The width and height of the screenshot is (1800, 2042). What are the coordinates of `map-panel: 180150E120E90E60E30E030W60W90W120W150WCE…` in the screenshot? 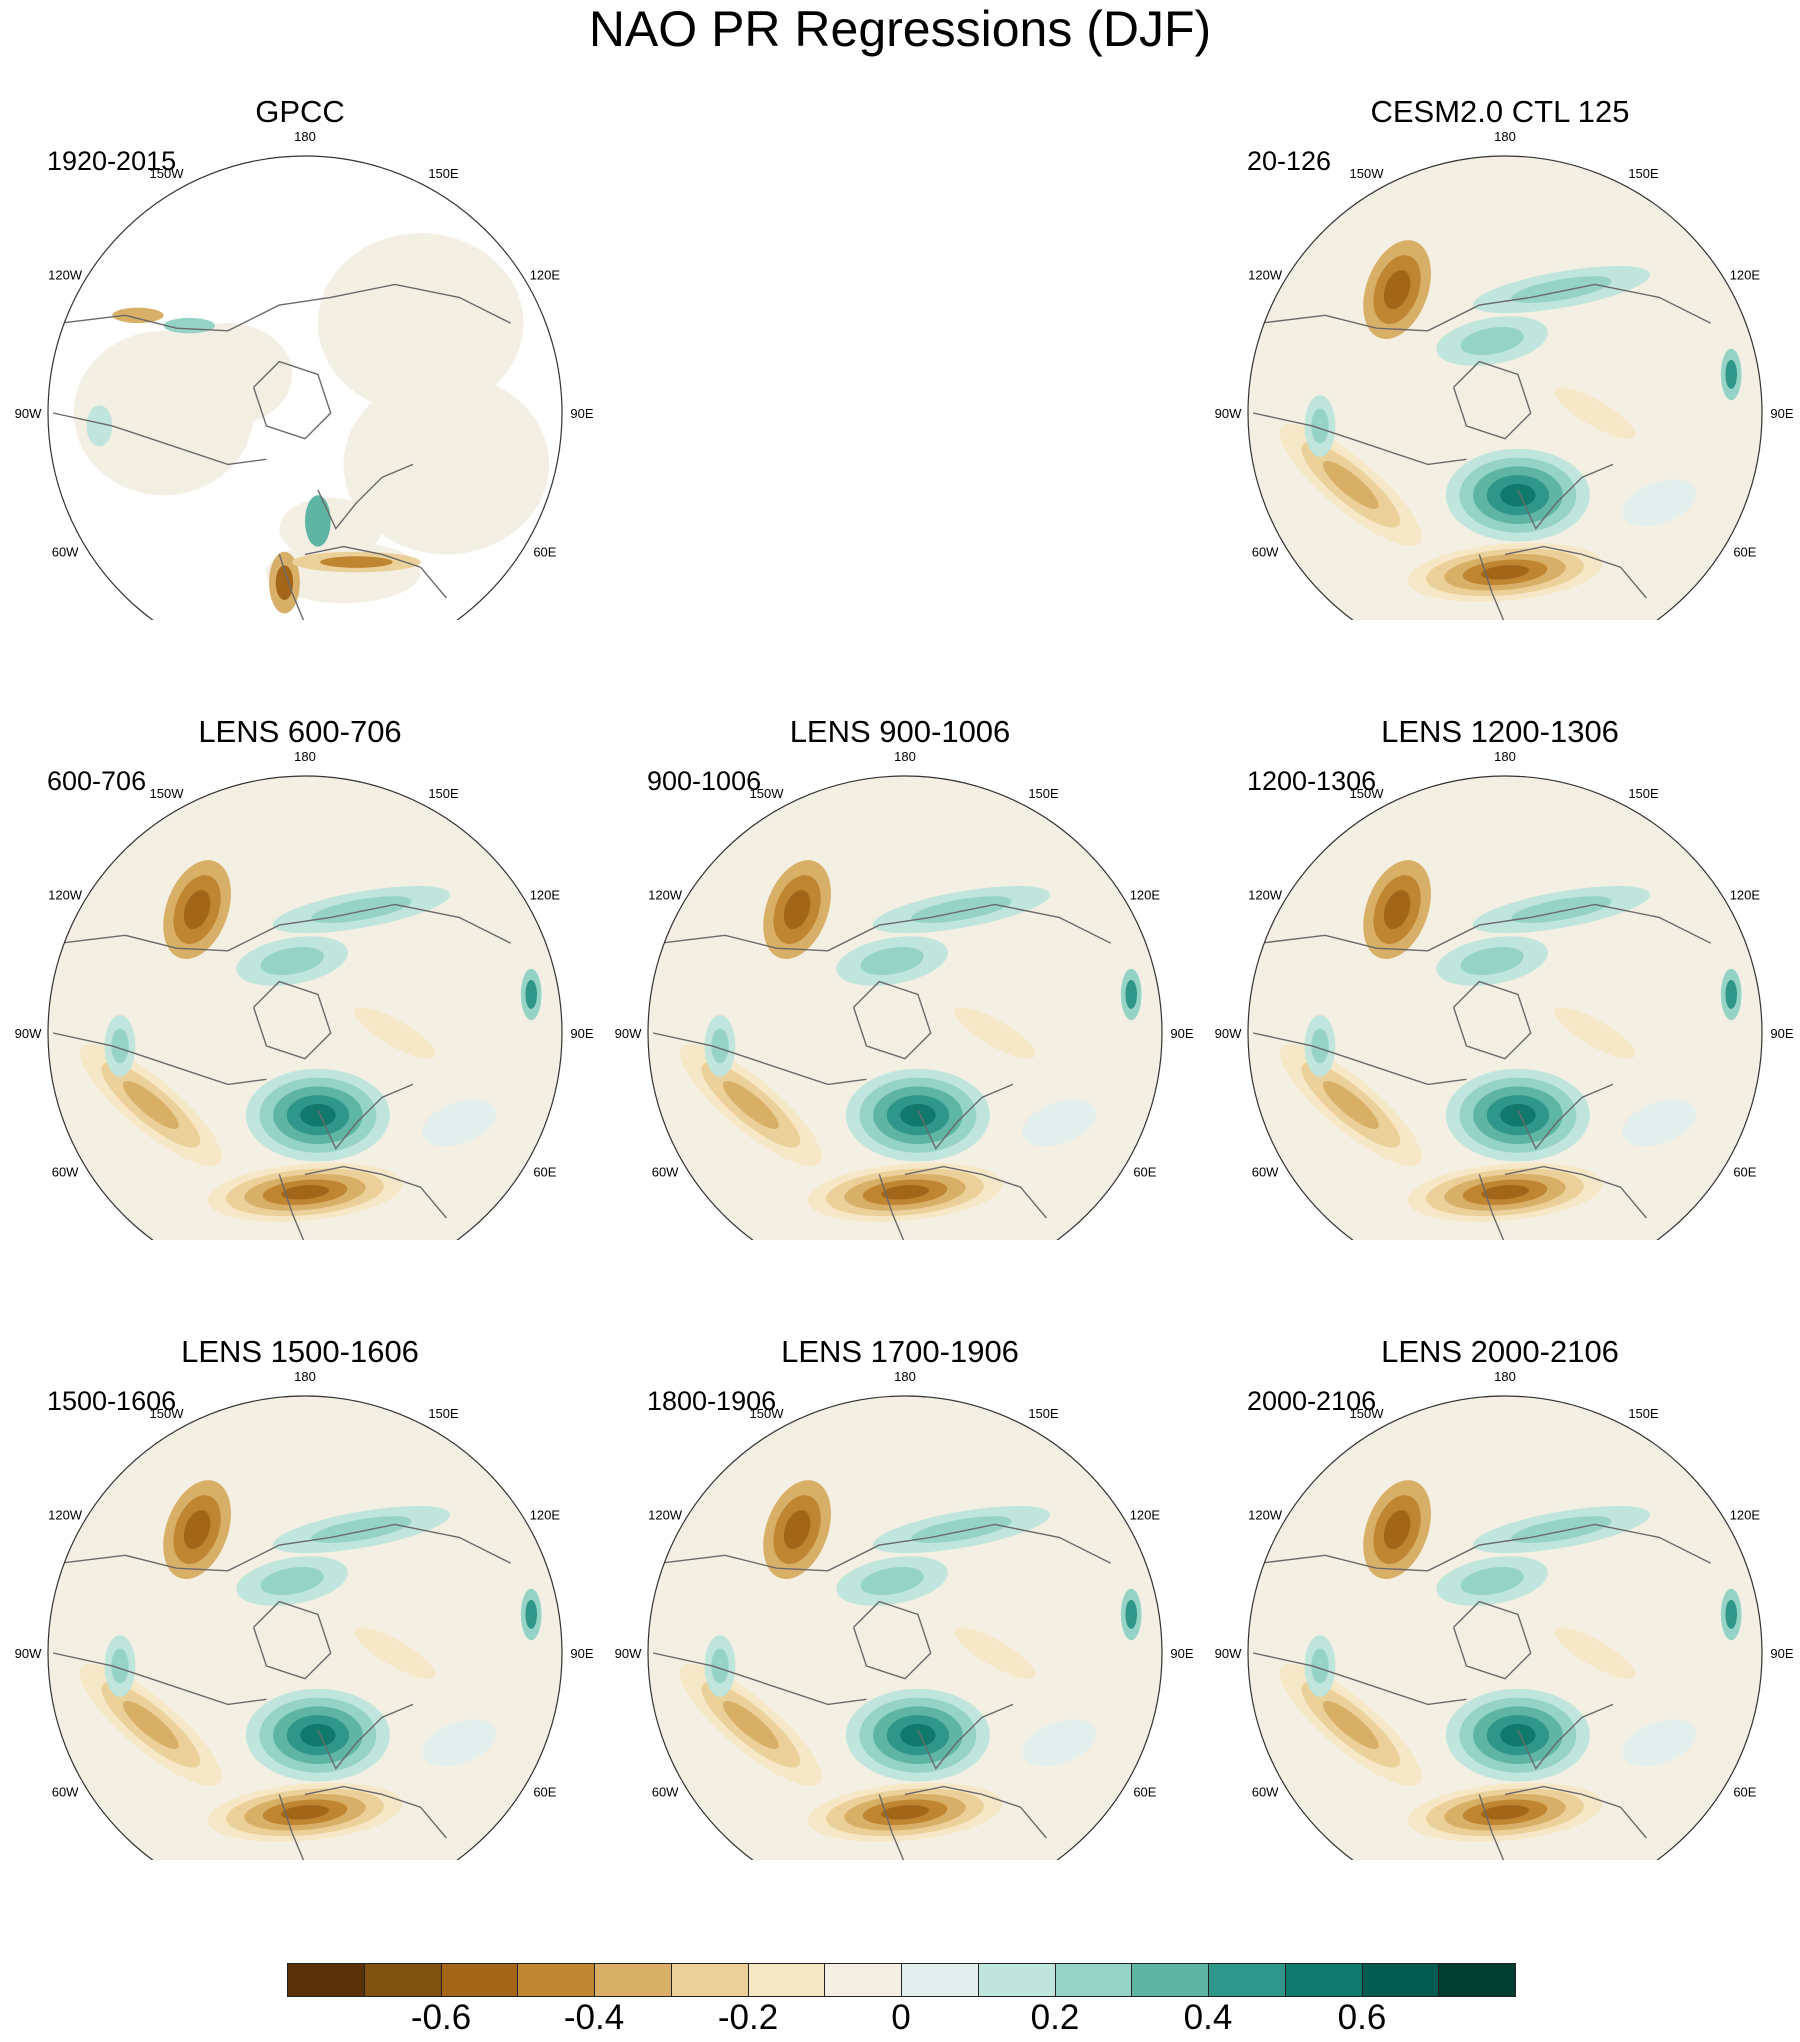 It's located at (1500, 310).